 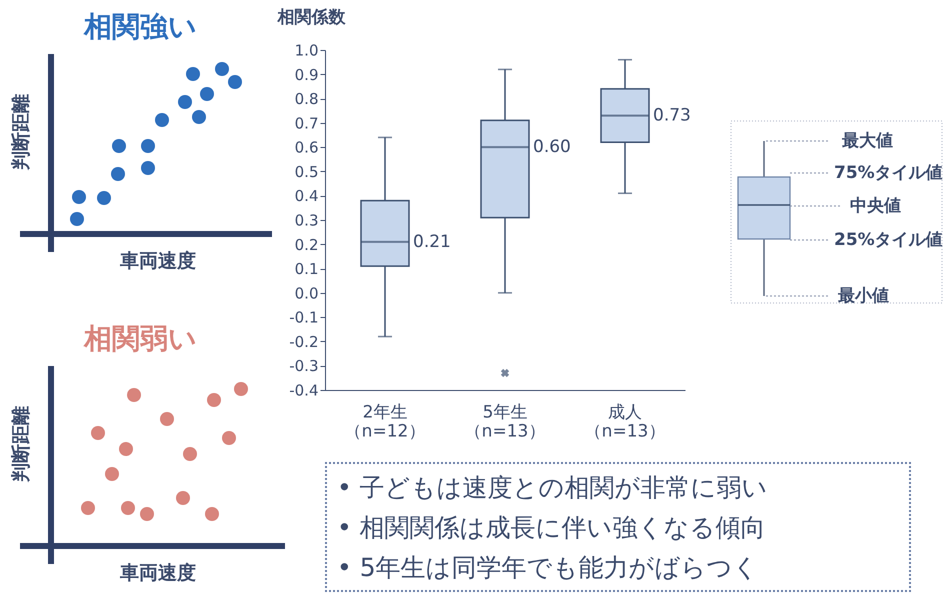 I want to click on text: 中央値, so click(x=875, y=206).